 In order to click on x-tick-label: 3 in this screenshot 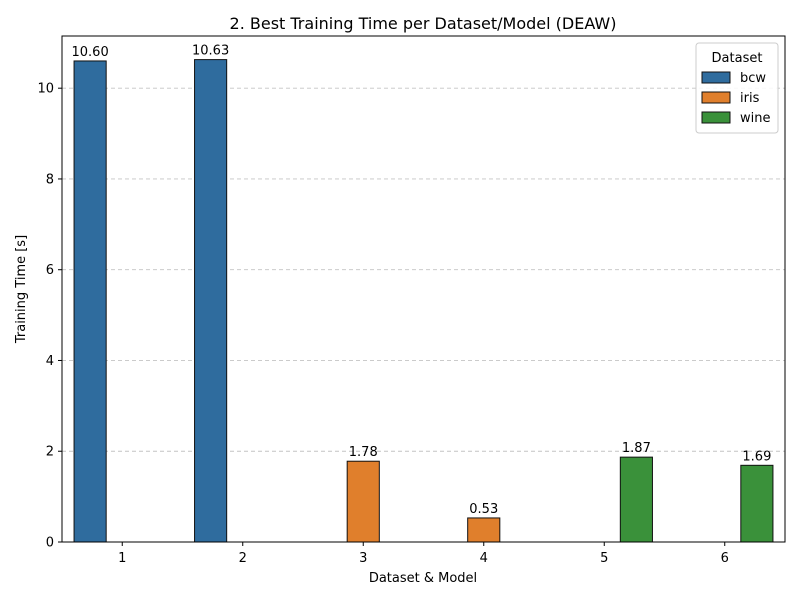, I will do `click(363, 558)`.